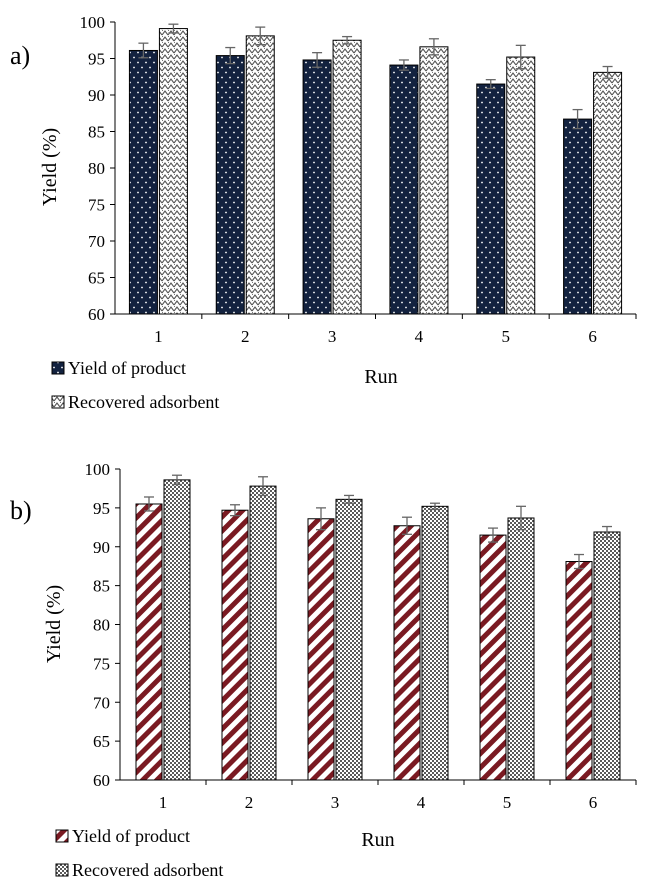 This screenshot has width=646, height=881. Describe the element at coordinates (21, 510) in the screenshot. I see `panel-label: b)` at that location.